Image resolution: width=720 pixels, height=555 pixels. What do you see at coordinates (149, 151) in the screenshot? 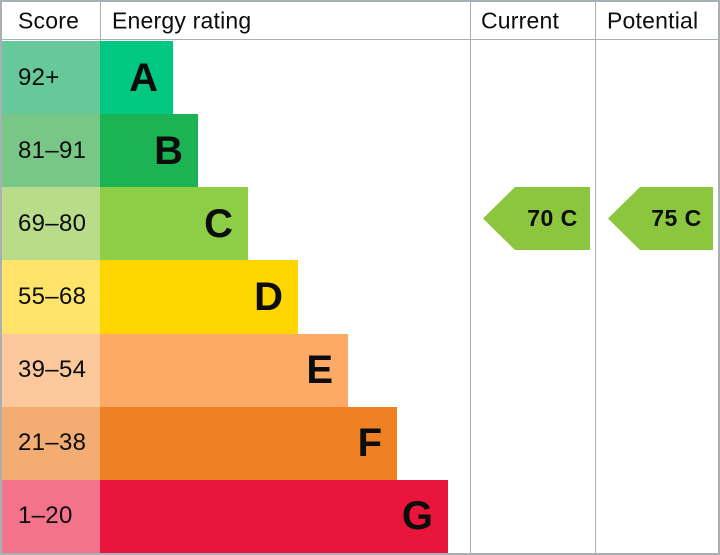
I see `band-bar: B` at bounding box center [149, 151].